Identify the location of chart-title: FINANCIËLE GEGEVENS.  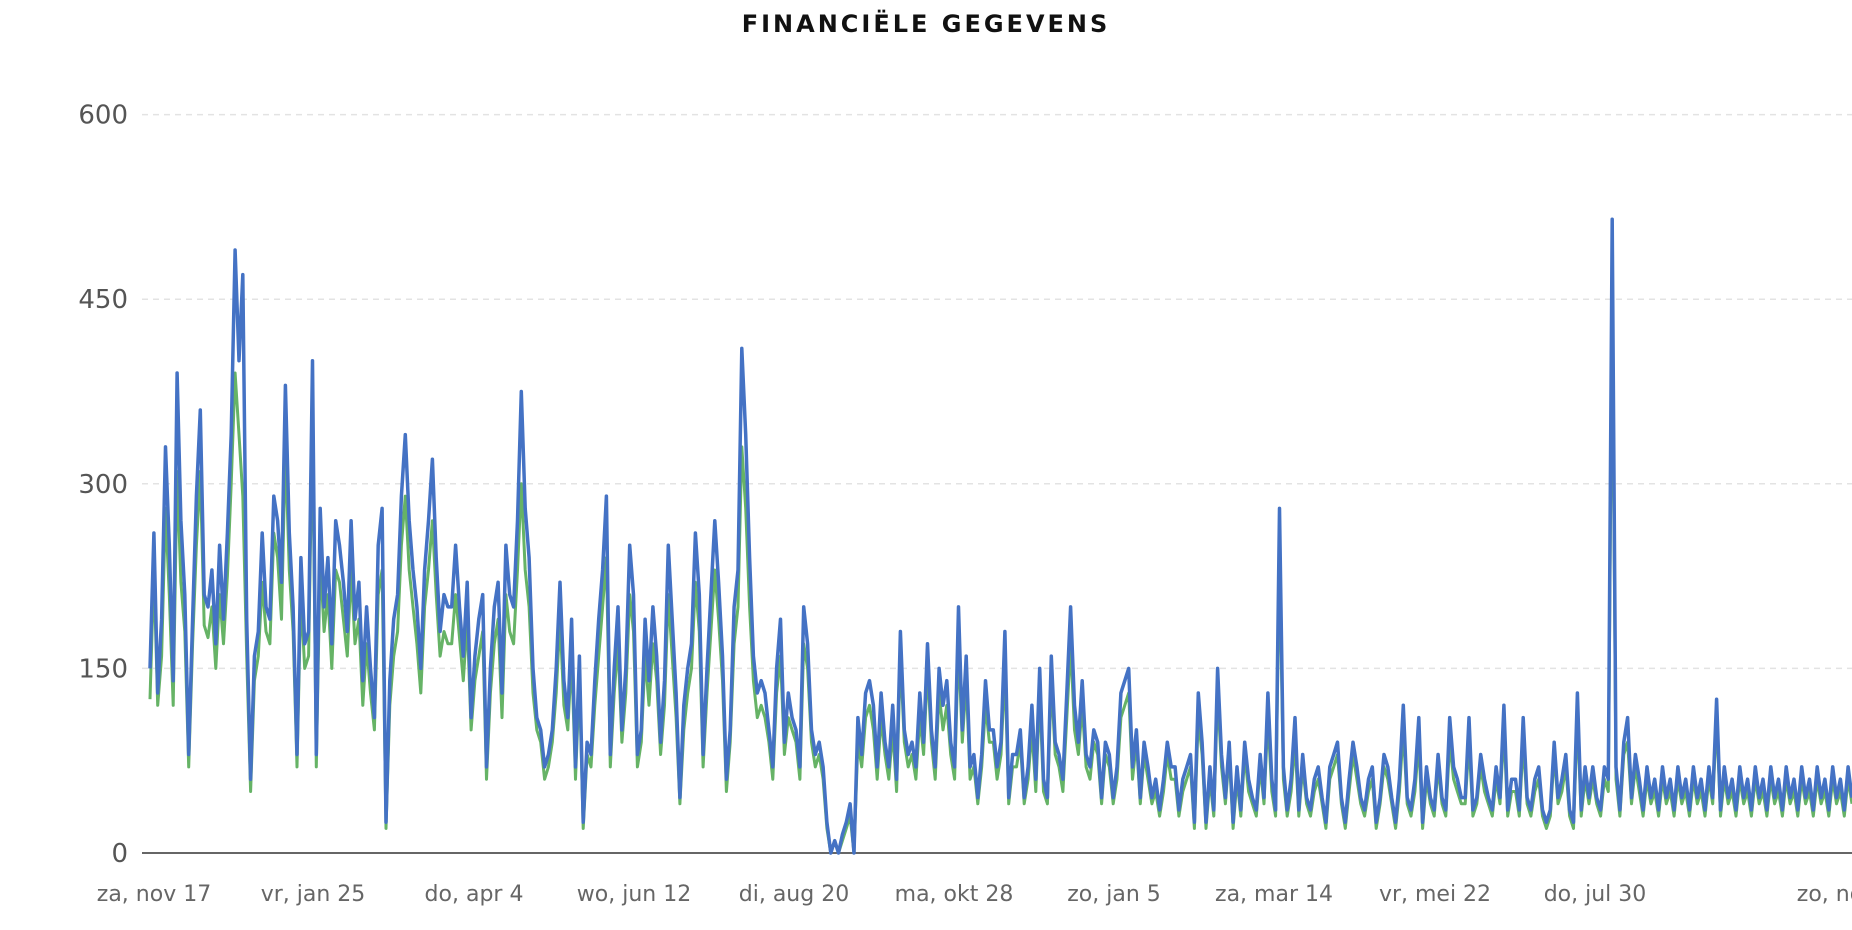
(926, 24).